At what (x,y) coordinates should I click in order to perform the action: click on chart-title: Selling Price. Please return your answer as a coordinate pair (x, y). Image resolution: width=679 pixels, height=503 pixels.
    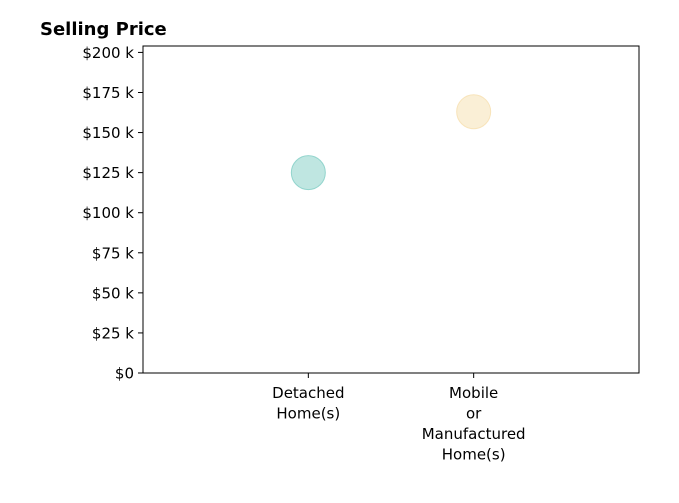
    Looking at the image, I should click on (103, 29).